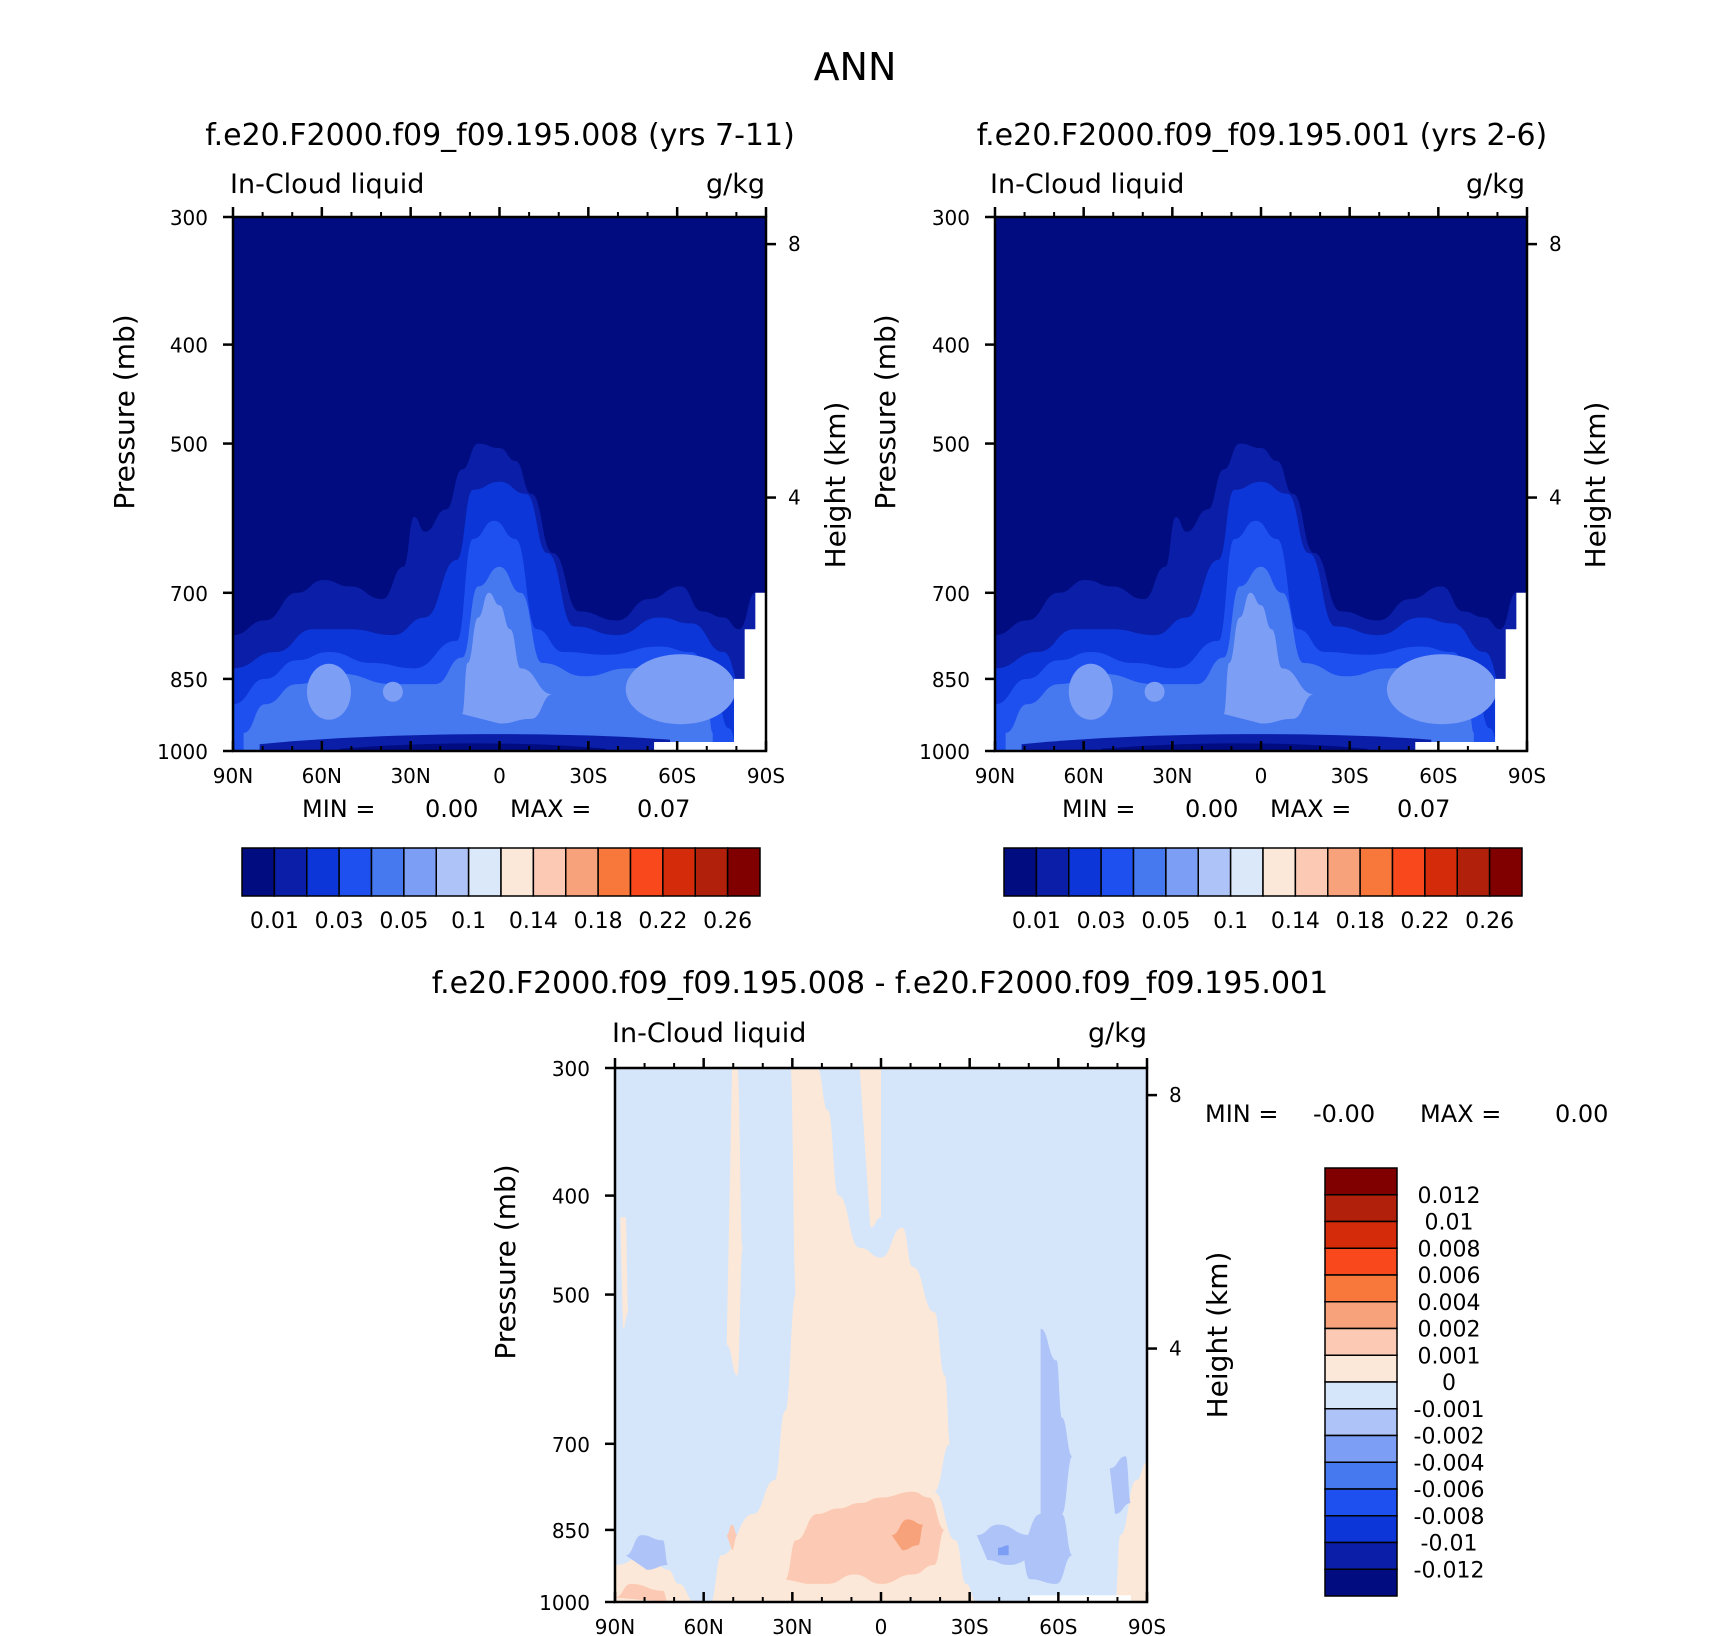  What do you see at coordinates (533, 921) in the screenshot?
I see `colorbar-label: 0.14` at bounding box center [533, 921].